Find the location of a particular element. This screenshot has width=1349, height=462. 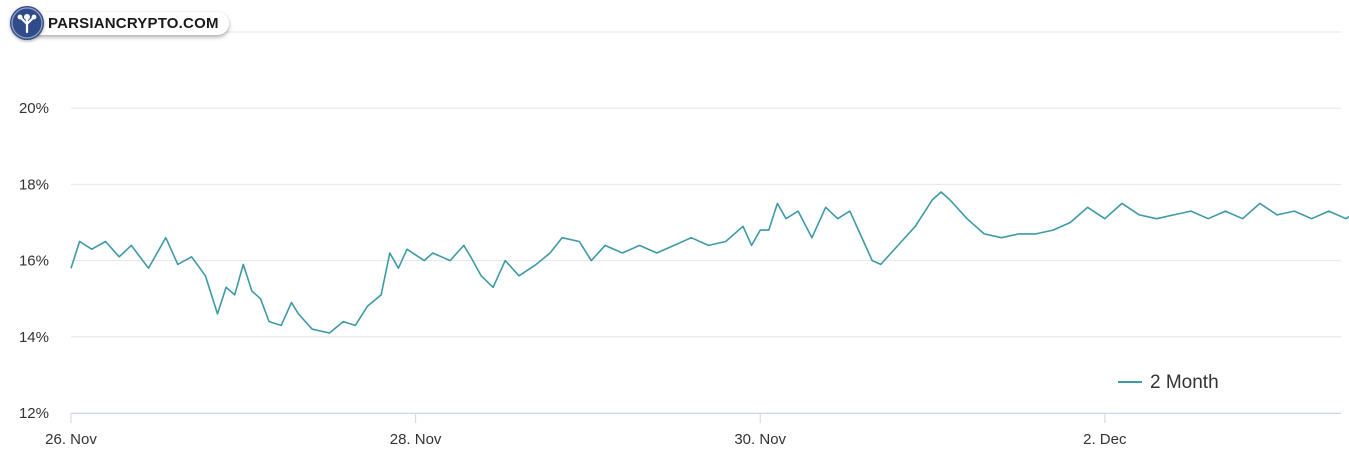

y-axis-labels: 12% 14% 16% 18% 20% is located at coordinates (34, 261).